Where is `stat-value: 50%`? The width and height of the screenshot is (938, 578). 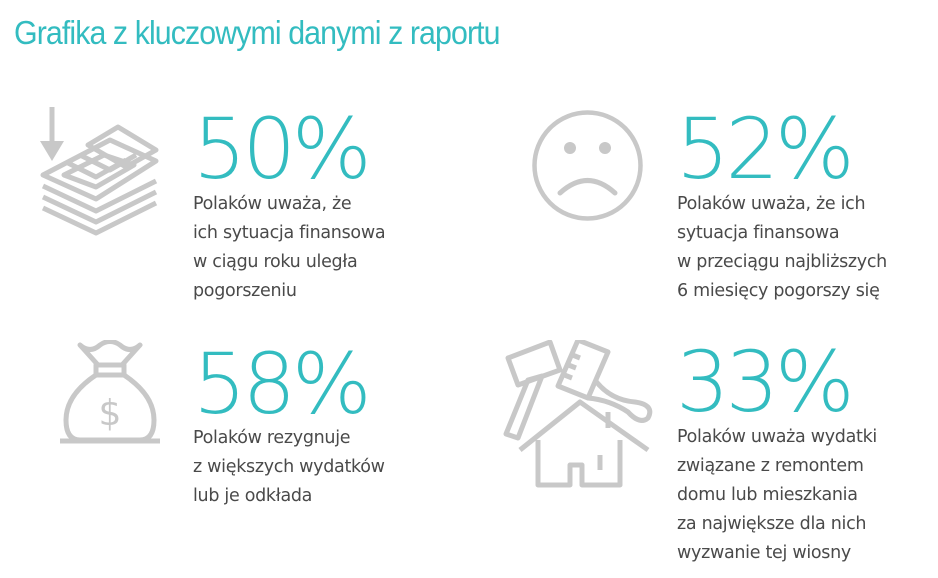
stat-value: 50% is located at coordinates (282, 149).